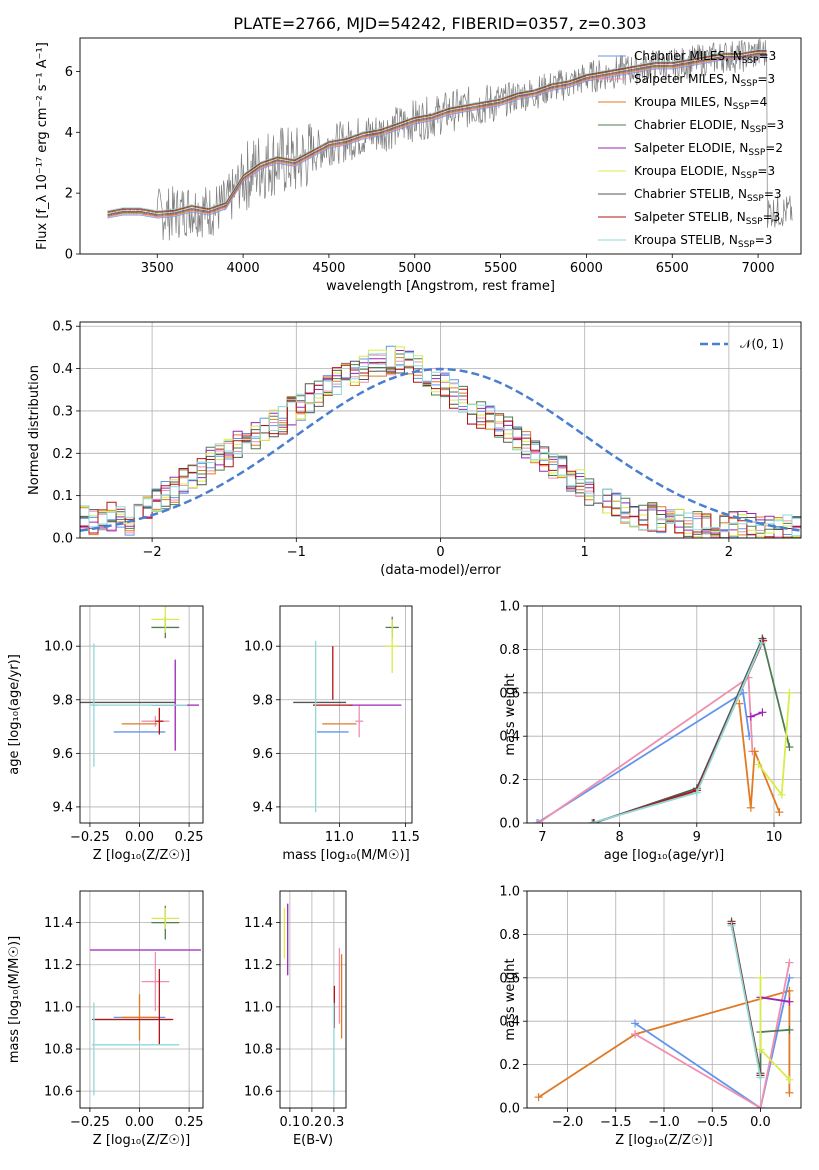  What do you see at coordinates (334, 1122) in the screenshot?
I see `x-tick-label: 0.3` at bounding box center [334, 1122].